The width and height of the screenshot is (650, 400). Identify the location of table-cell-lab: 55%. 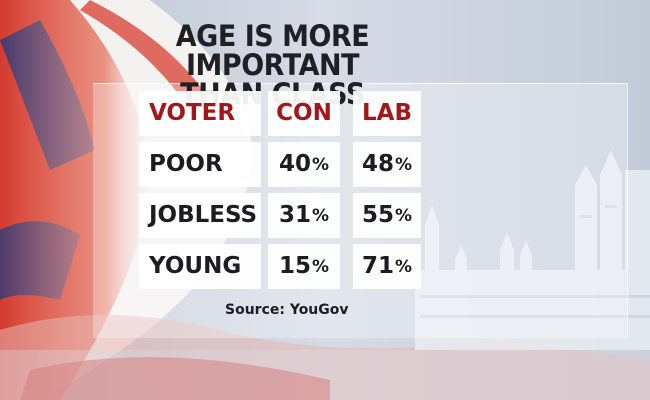
(387, 215).